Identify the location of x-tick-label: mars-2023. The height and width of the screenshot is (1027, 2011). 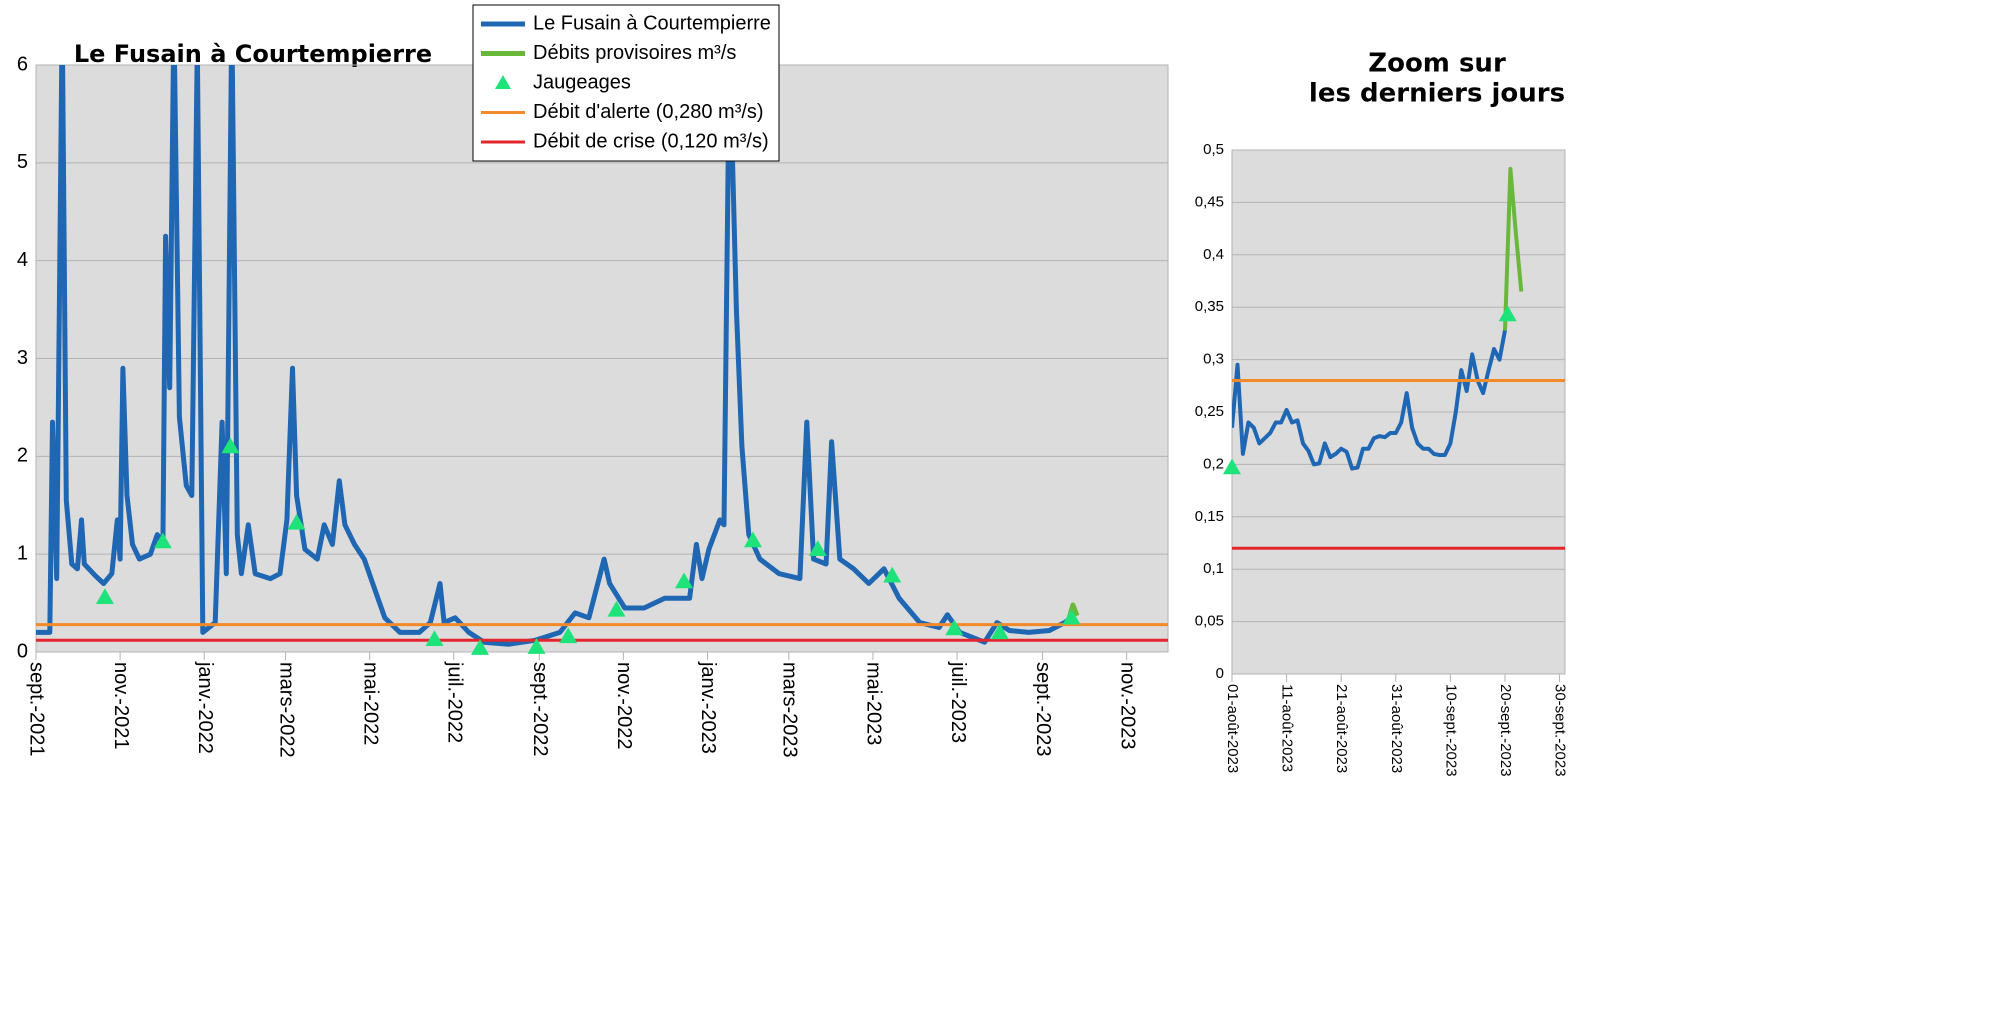
(790, 710).